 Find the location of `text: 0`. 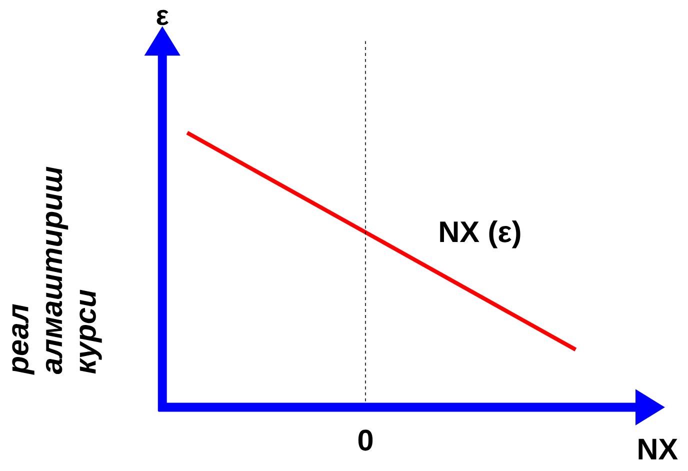

text: 0 is located at coordinates (365, 440).